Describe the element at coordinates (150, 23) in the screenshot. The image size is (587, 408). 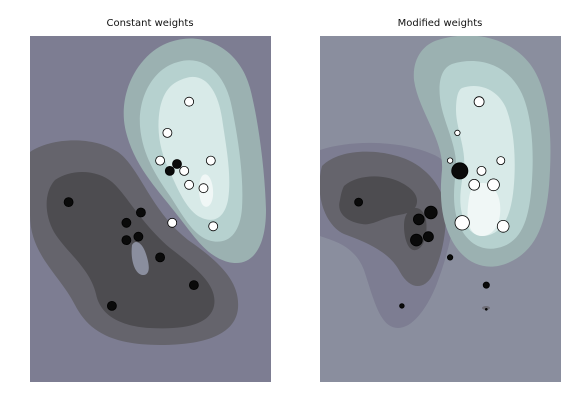
I see `chart-title-constant-weights: Constant weights` at that location.